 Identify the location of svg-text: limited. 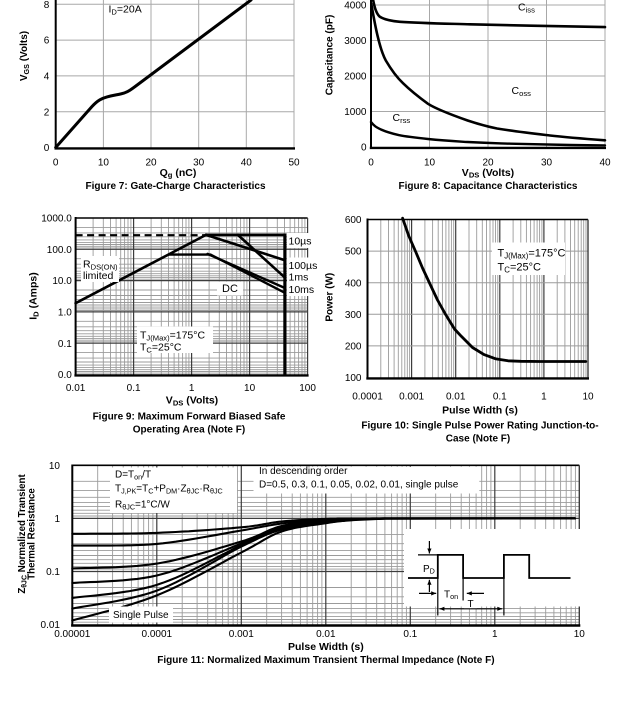
(98, 276).